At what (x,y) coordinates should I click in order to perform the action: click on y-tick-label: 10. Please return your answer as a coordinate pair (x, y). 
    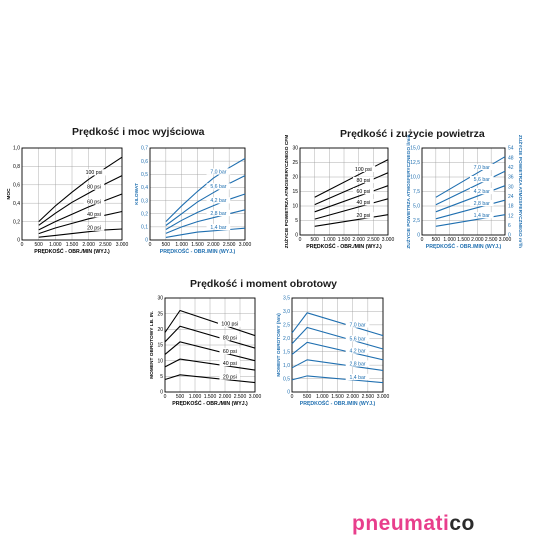
    Looking at the image, I should click on (295, 207).